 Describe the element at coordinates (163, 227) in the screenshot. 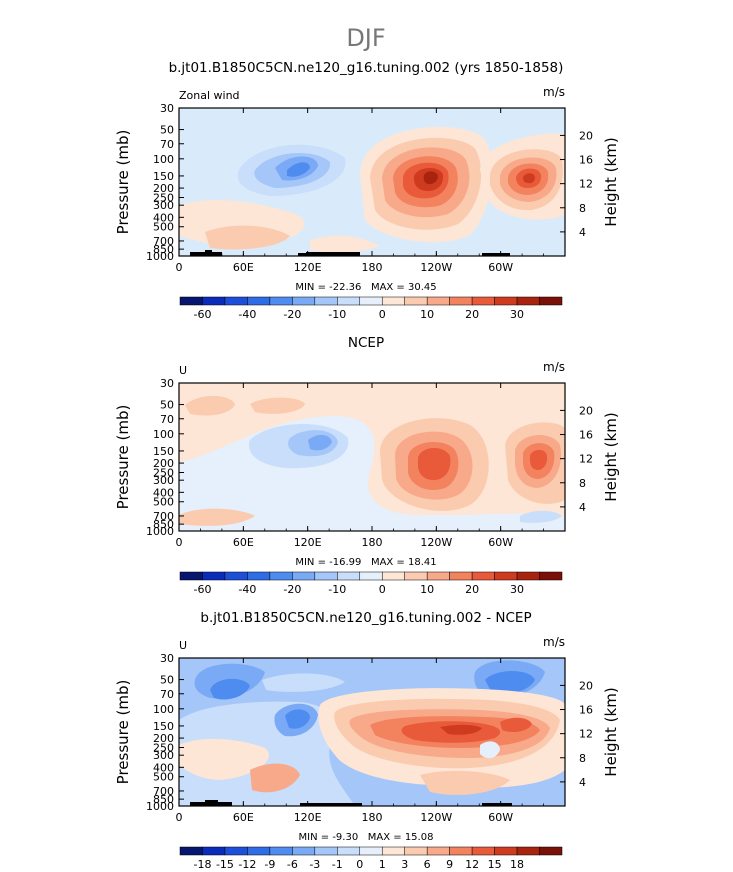

I see `y-tick-label: 500` at that location.